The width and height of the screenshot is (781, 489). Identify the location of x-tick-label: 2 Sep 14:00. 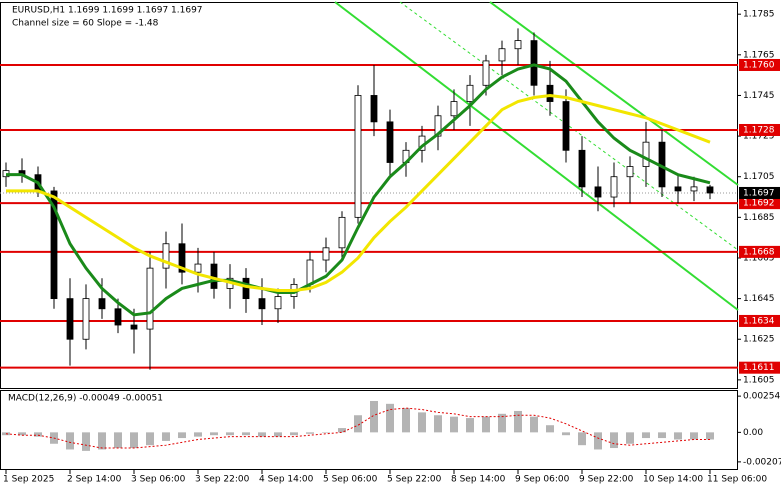
(94, 480).